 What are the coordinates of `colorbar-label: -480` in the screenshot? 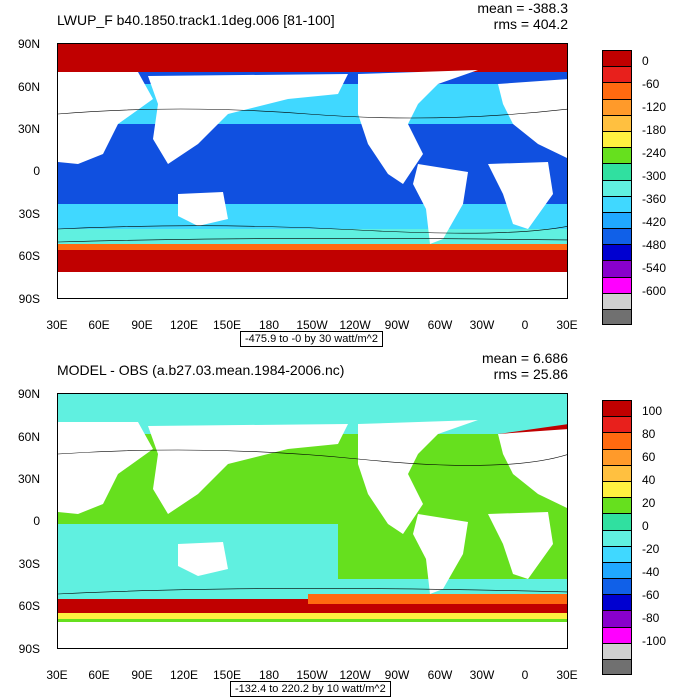 It's located at (654, 245).